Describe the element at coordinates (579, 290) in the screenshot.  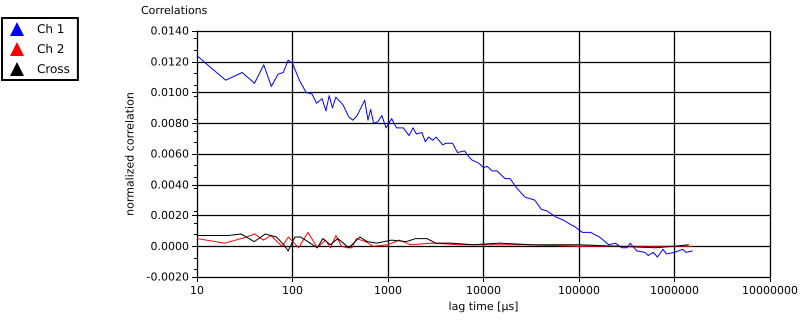
I see `x-tick-label: 100000` at that location.